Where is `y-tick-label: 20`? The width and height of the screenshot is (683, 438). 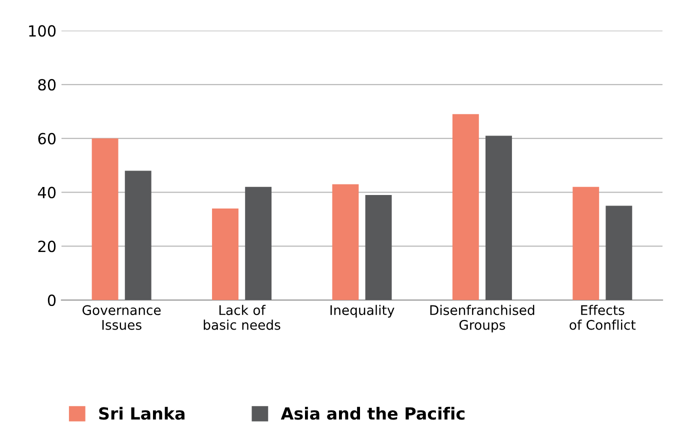 y-tick-label: 20 is located at coordinates (47, 246).